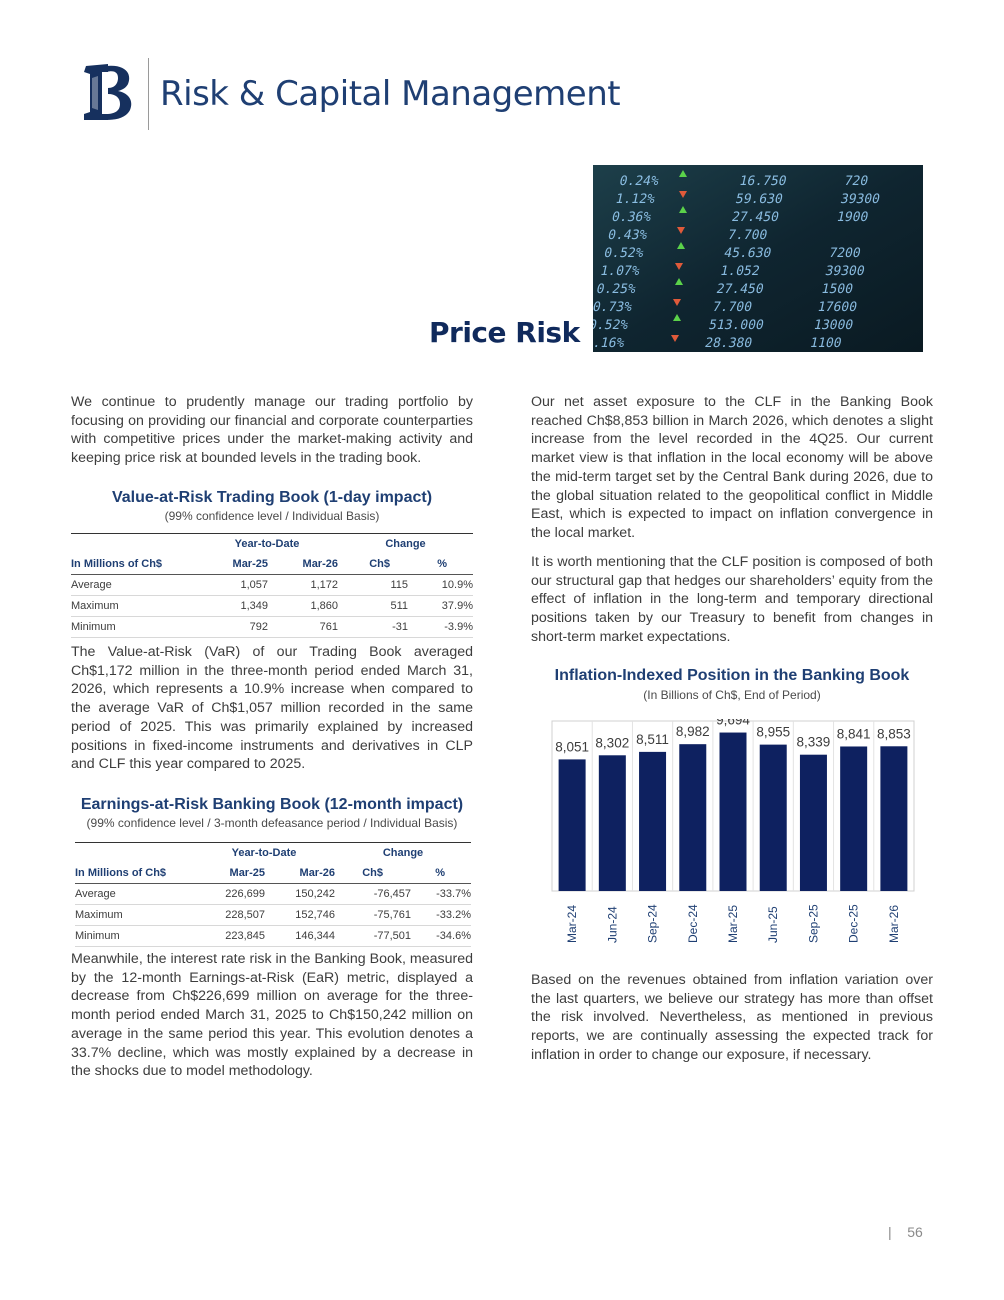  I want to click on table-cell: -3.9%, so click(440, 627).